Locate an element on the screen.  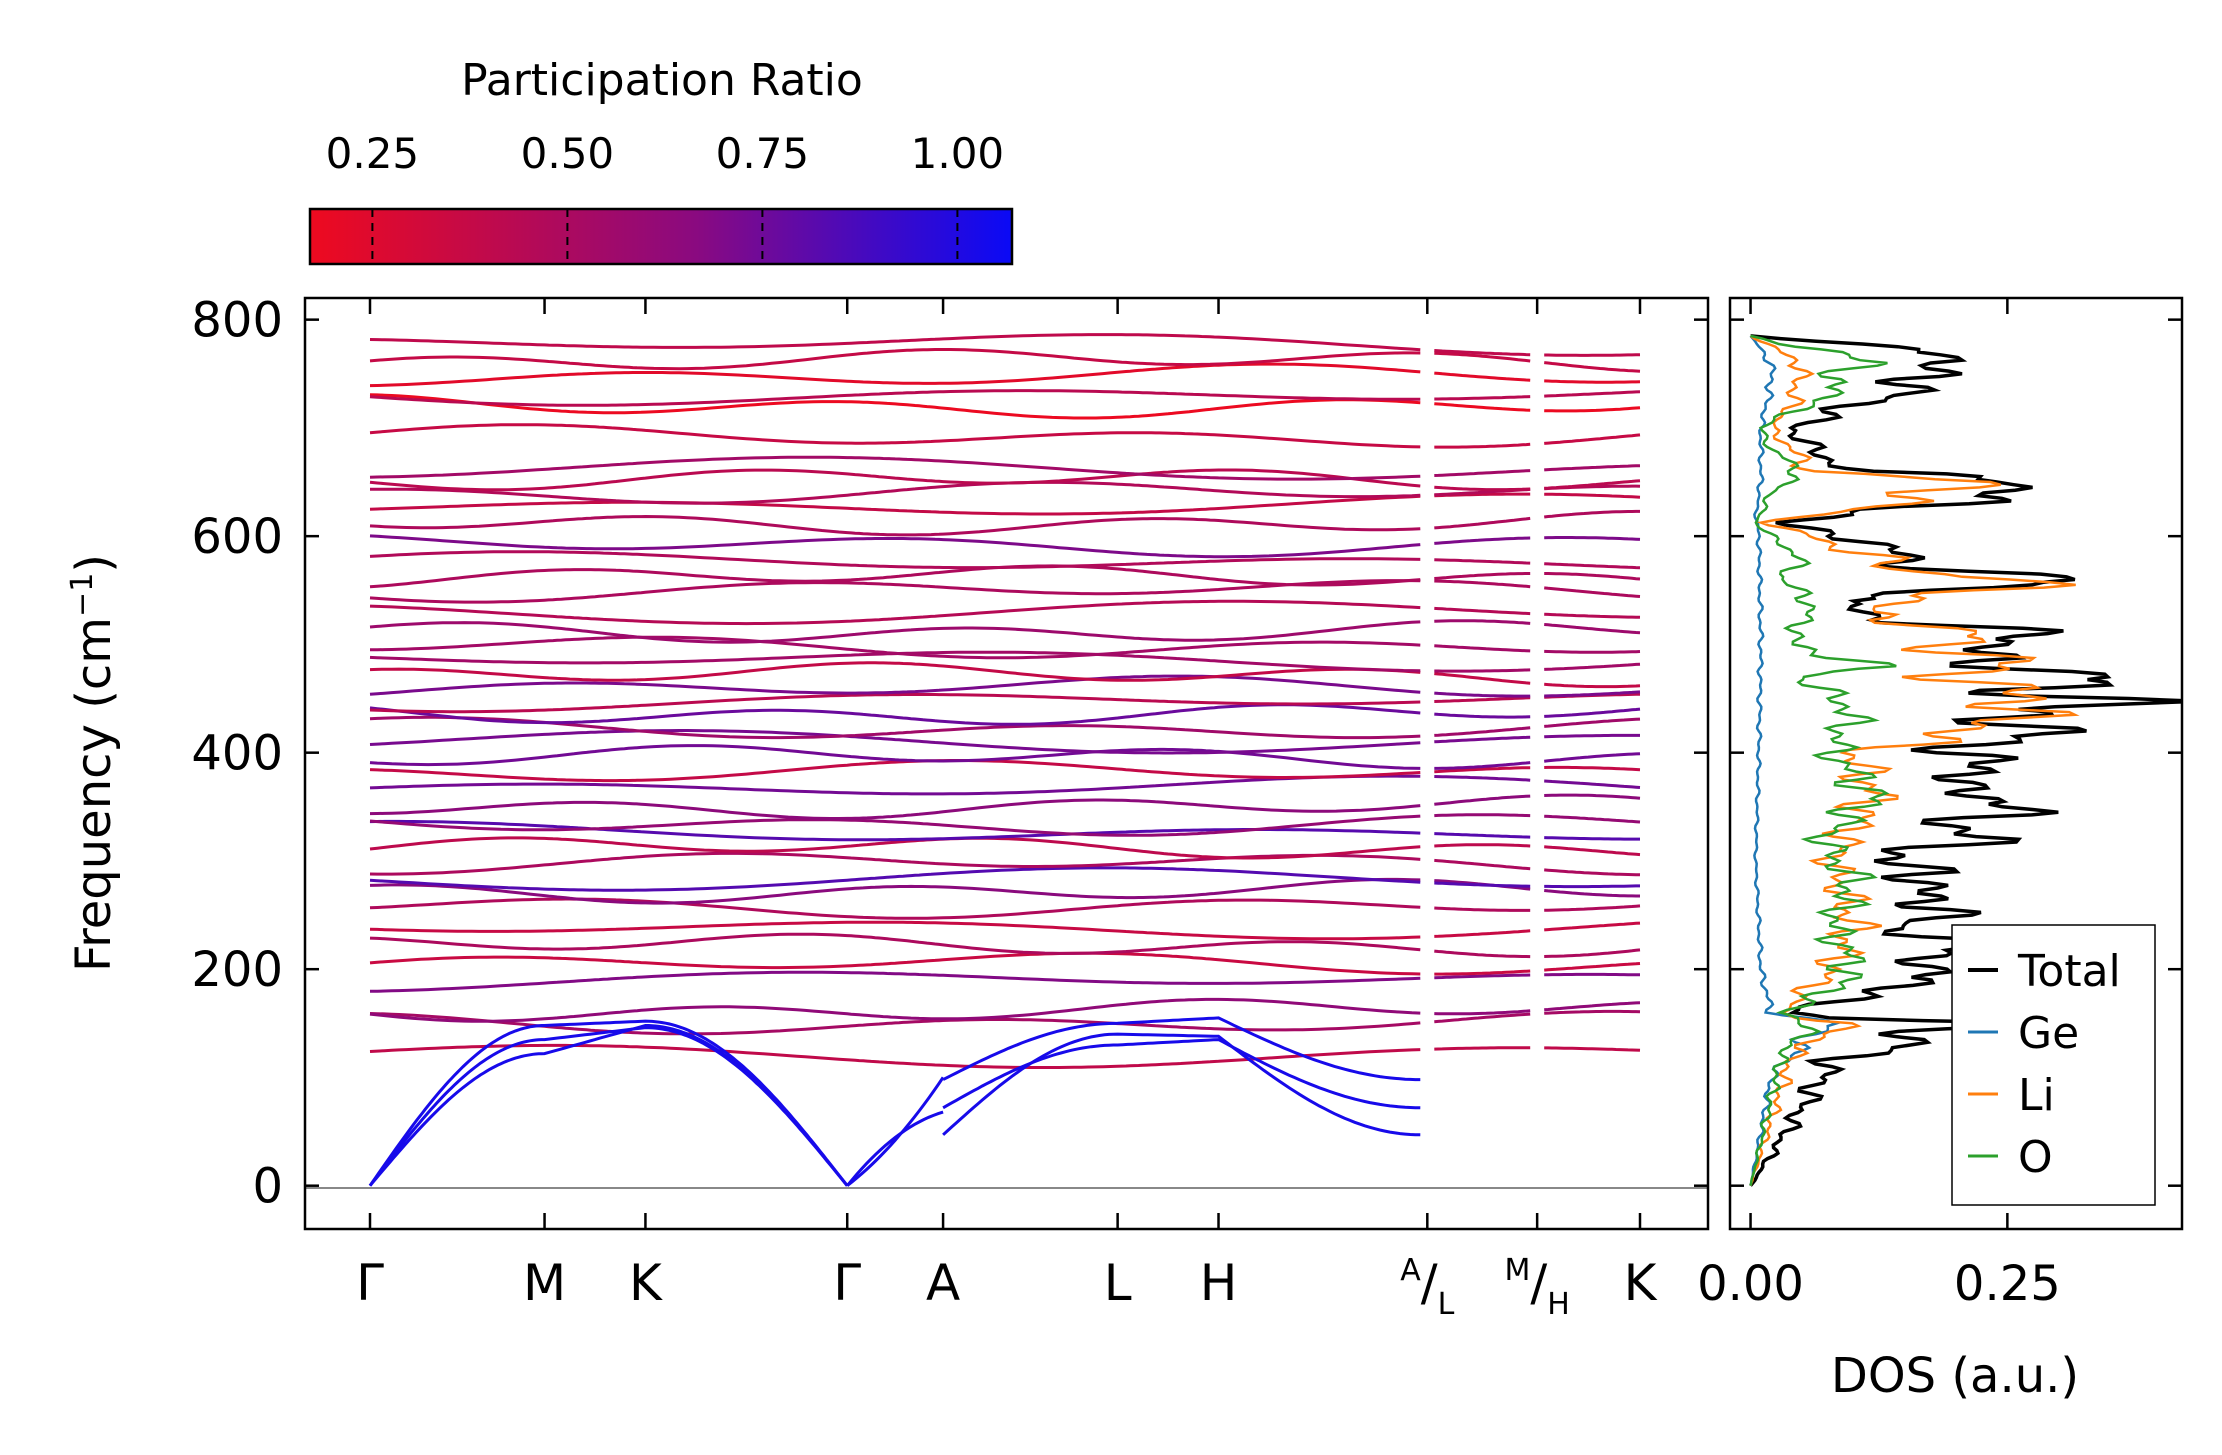
colorbar-tick-label: 1.00 is located at coordinates (958, 153).